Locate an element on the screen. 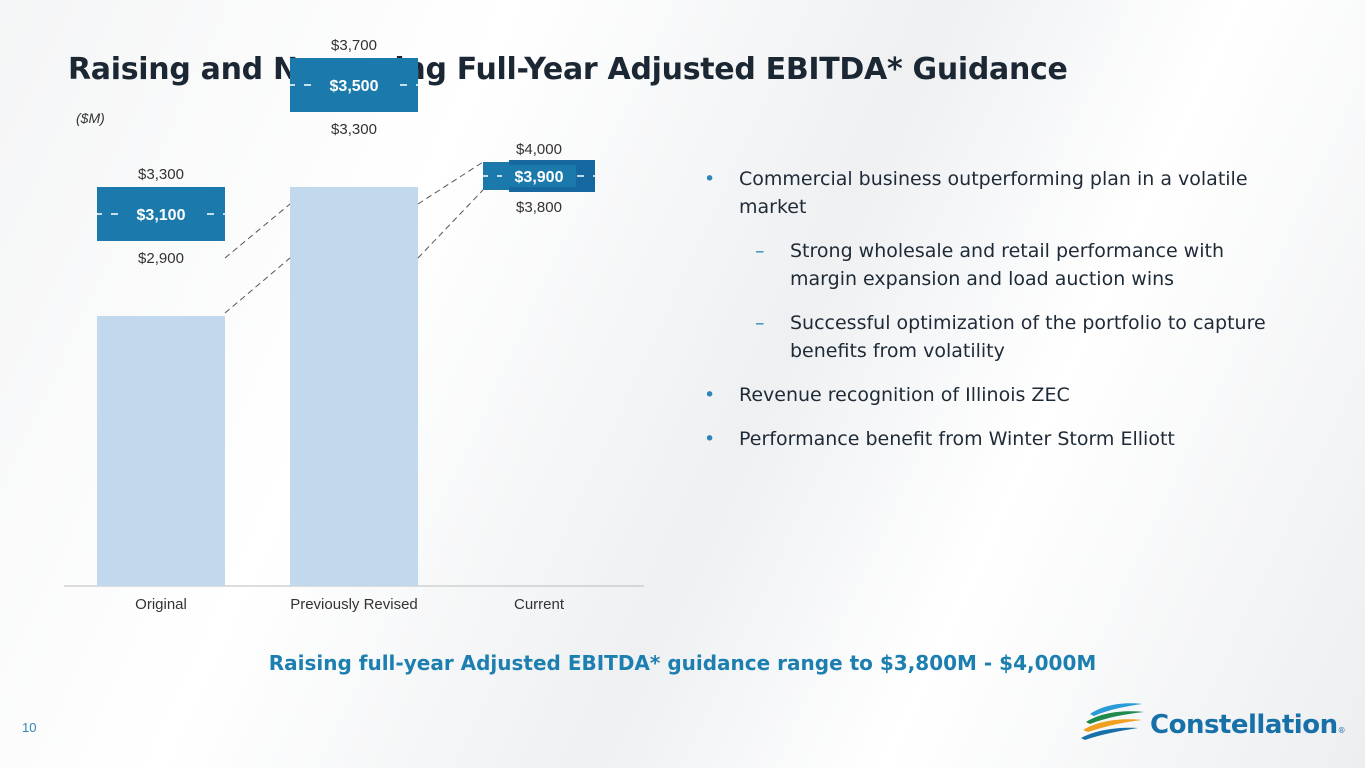  midpoint-label: $3,500 is located at coordinates (354, 86).